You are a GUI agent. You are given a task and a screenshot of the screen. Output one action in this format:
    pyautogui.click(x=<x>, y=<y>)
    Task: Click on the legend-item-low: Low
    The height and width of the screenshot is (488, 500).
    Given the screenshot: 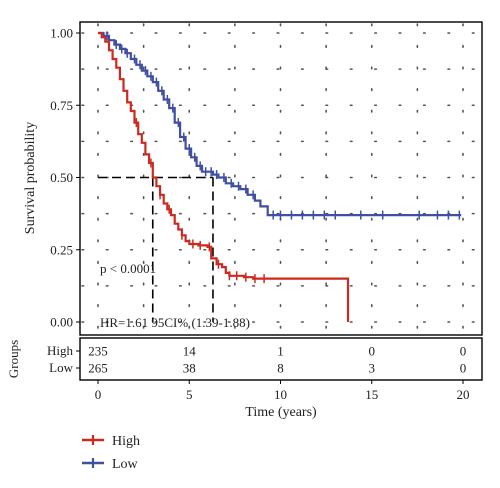 What is the action you would take?
    pyautogui.click(x=110, y=464)
    